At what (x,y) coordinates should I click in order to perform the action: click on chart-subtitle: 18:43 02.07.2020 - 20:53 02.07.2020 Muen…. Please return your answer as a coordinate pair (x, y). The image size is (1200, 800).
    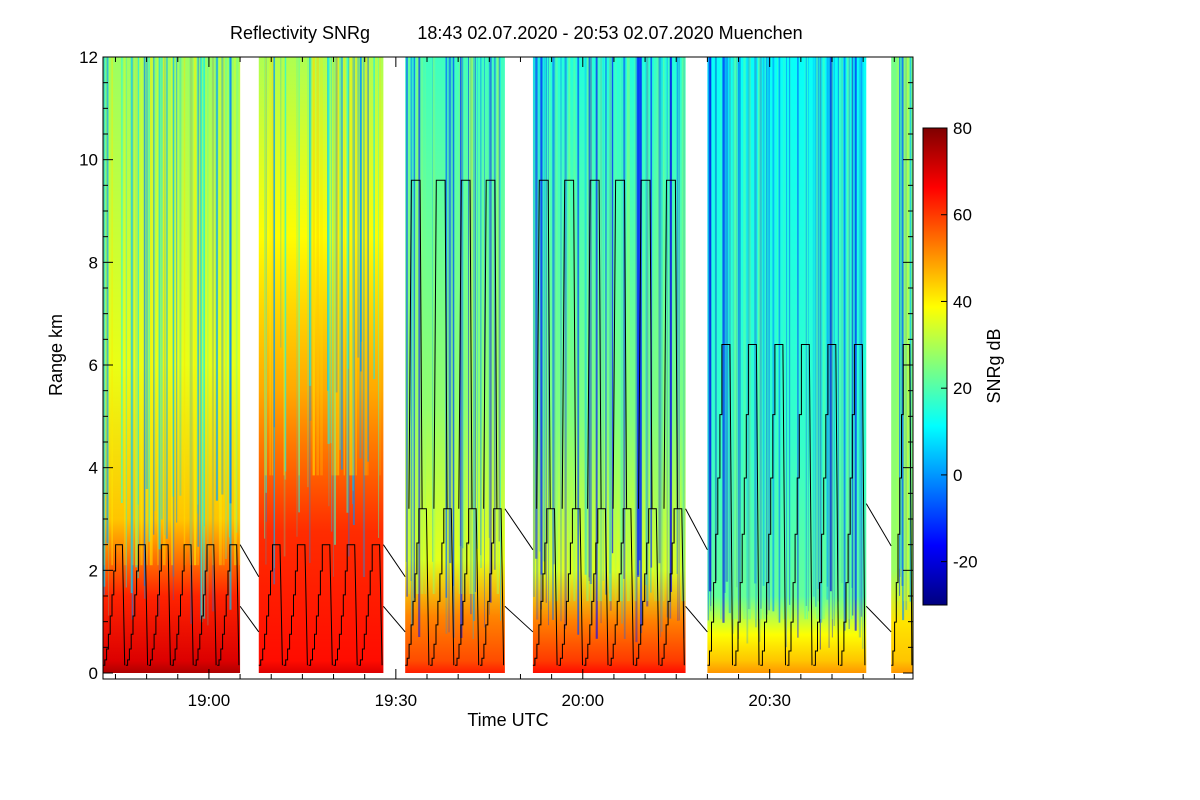
    Looking at the image, I should click on (609, 33).